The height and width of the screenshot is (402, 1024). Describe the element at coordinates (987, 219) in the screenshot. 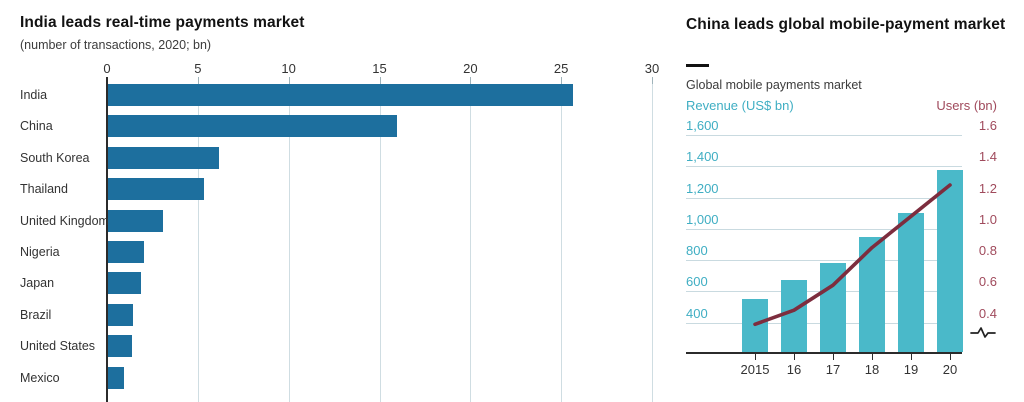

I see `users-tick-label: 1.0` at that location.